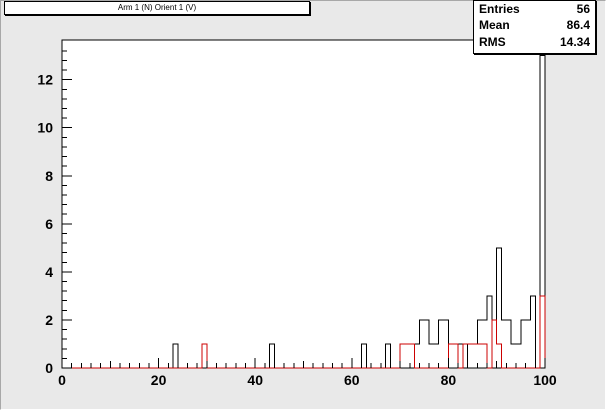  Describe the element at coordinates (492, 42) in the screenshot. I see `stat-key: RMS` at that location.